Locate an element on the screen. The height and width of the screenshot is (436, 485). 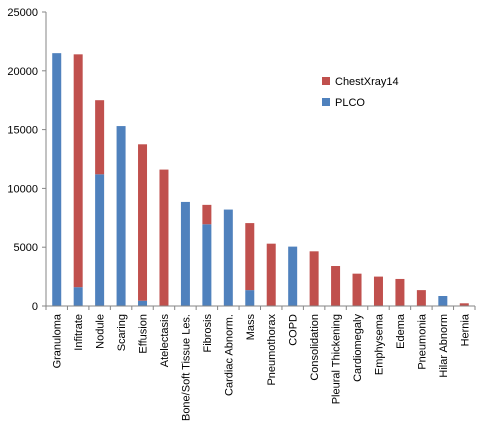
y-tick-label: 0 is located at coordinates (35, 307).